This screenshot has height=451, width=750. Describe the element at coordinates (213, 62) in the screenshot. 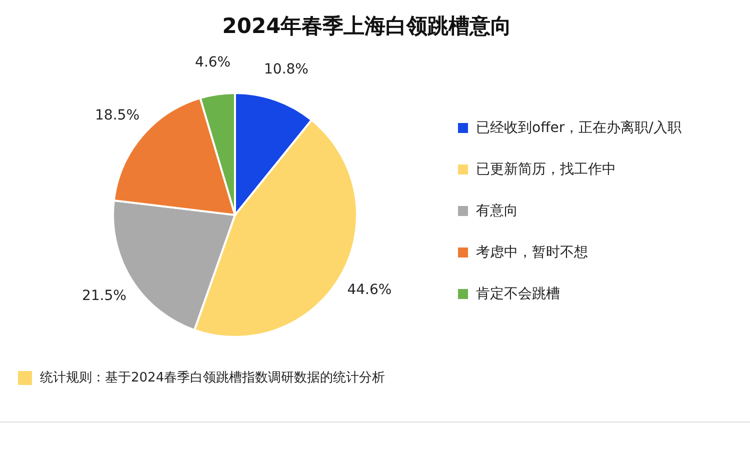

I see `data-label: 4.6%` at that location.